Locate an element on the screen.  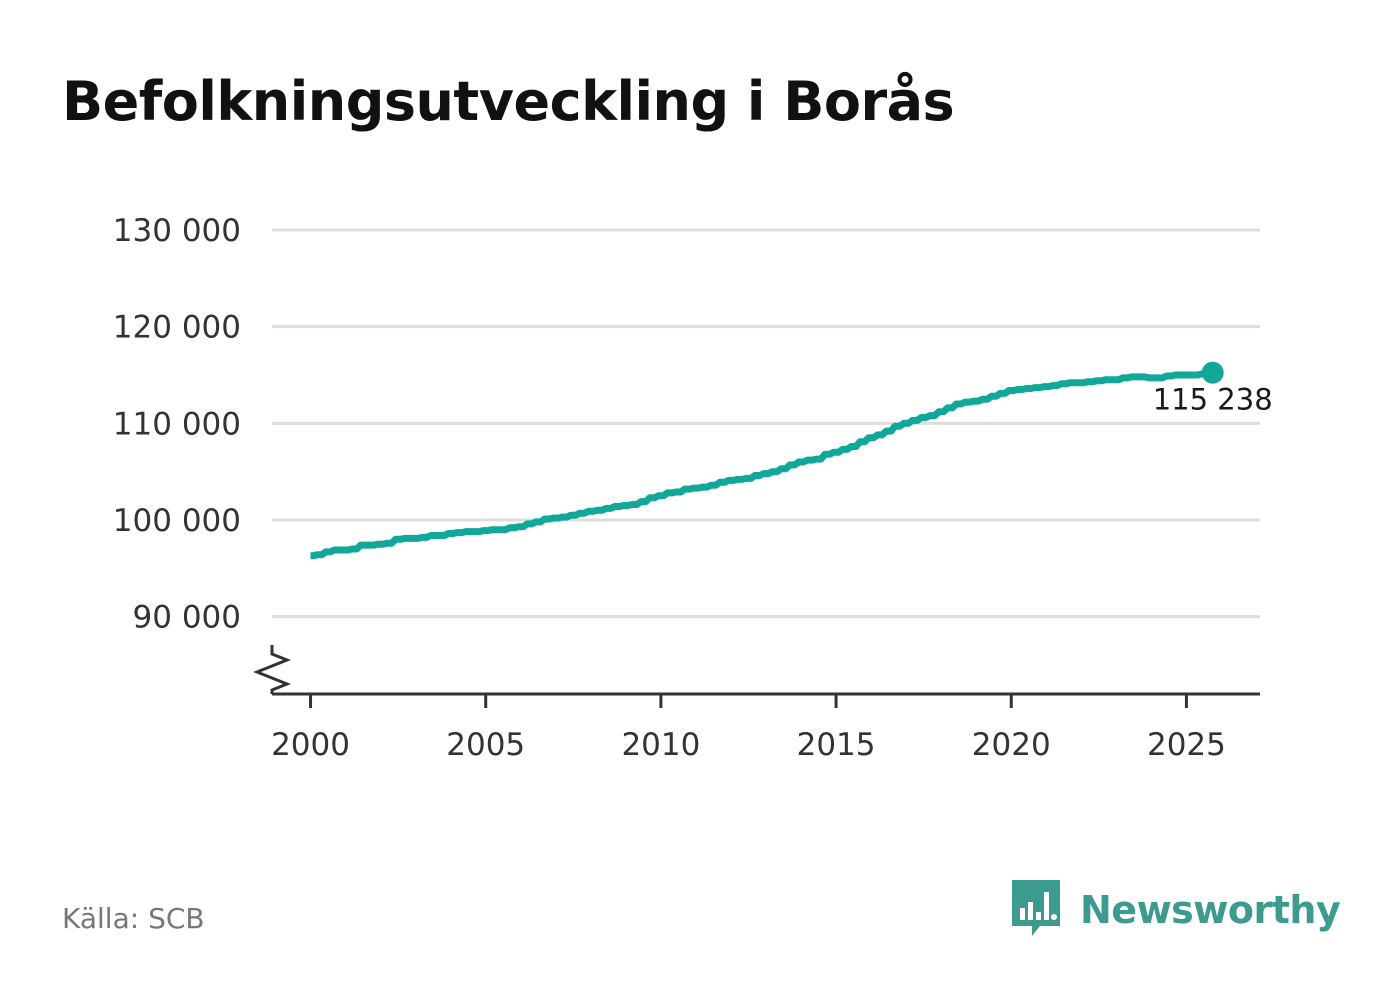
x-tick-label: 2005 is located at coordinates (485, 745).